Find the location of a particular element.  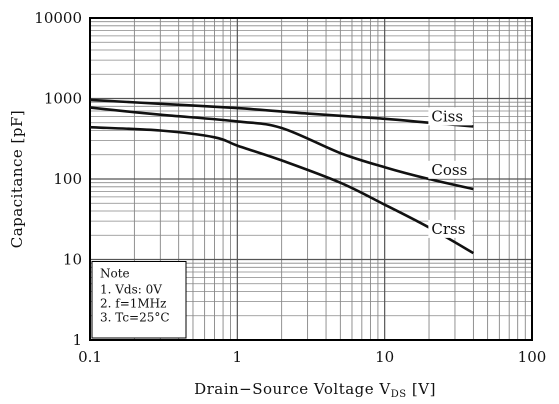

y-tick-label: 10000 is located at coordinates (58, 18).